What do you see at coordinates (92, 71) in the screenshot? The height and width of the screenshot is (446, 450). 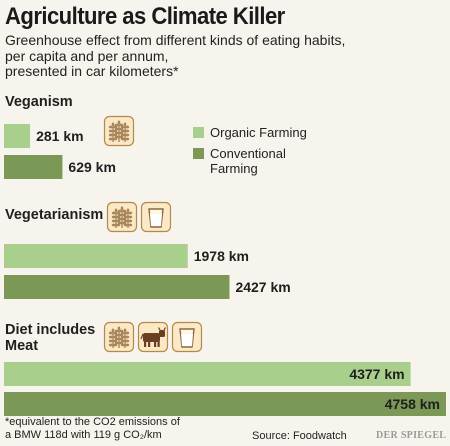 I see `subtitle-line: presented in car kilometers*` at bounding box center [92, 71].